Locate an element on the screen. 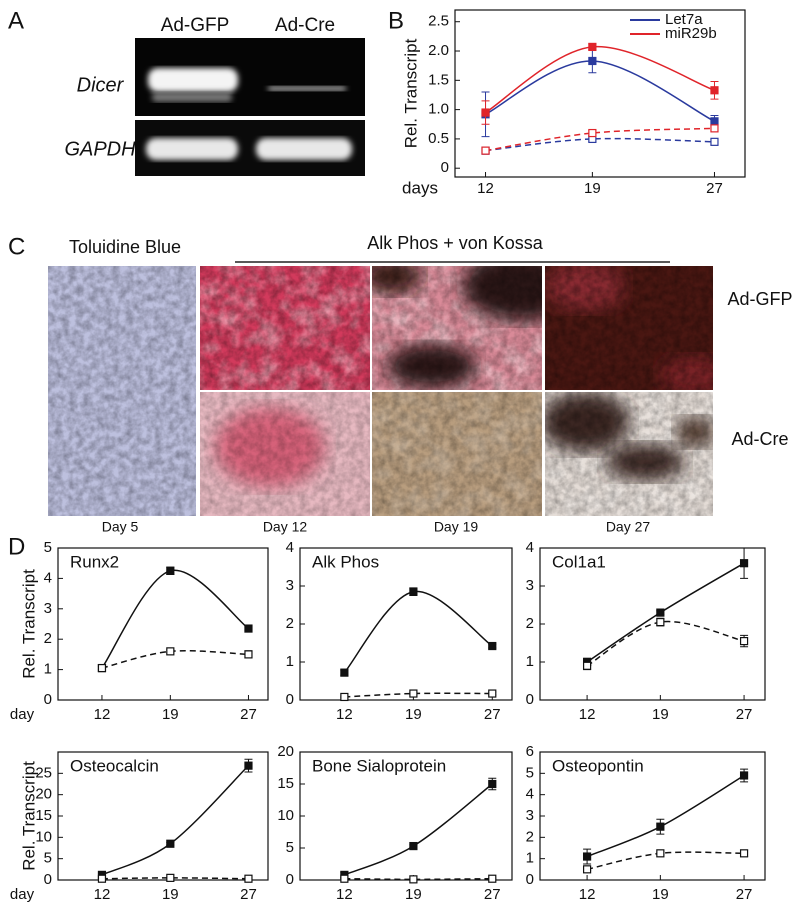 Image resolution: width=800 pixels, height=909 pixels. gel-row-label: Dicer is located at coordinates (101, 85).